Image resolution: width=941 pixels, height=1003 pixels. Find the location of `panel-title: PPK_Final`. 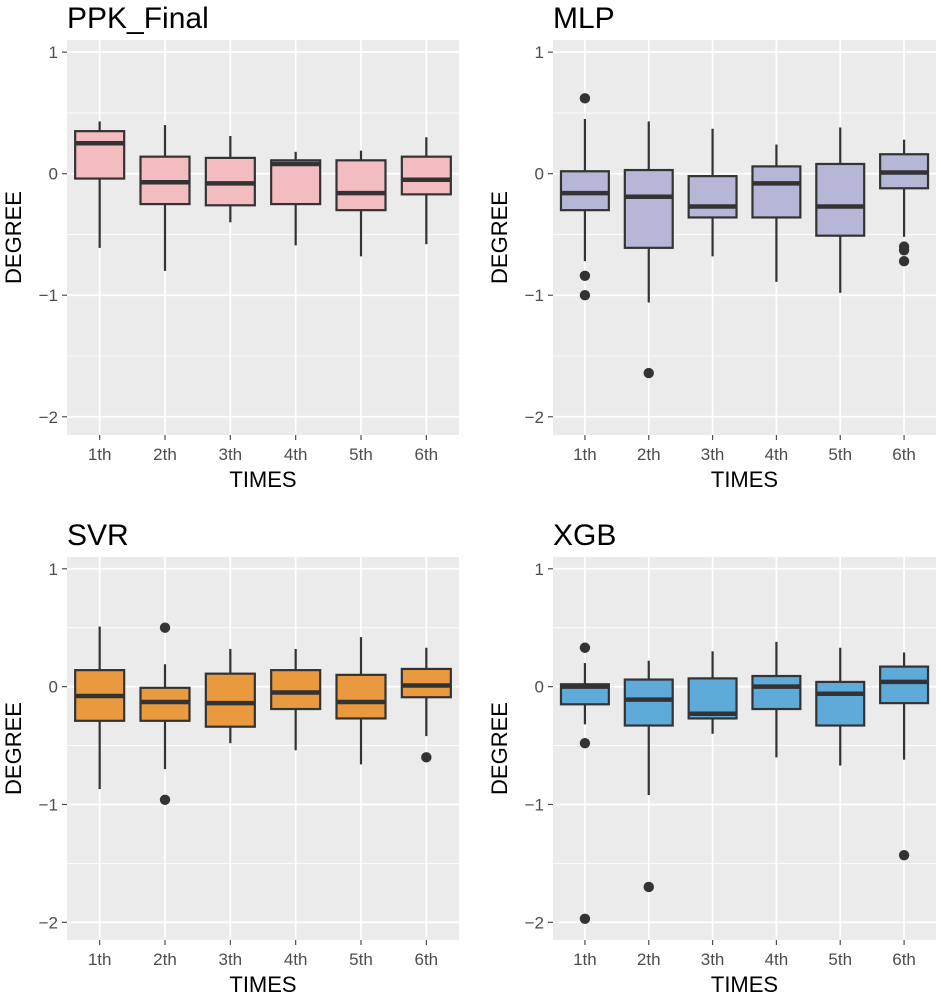

panel-title: PPK_Final is located at coordinates (138, 18).